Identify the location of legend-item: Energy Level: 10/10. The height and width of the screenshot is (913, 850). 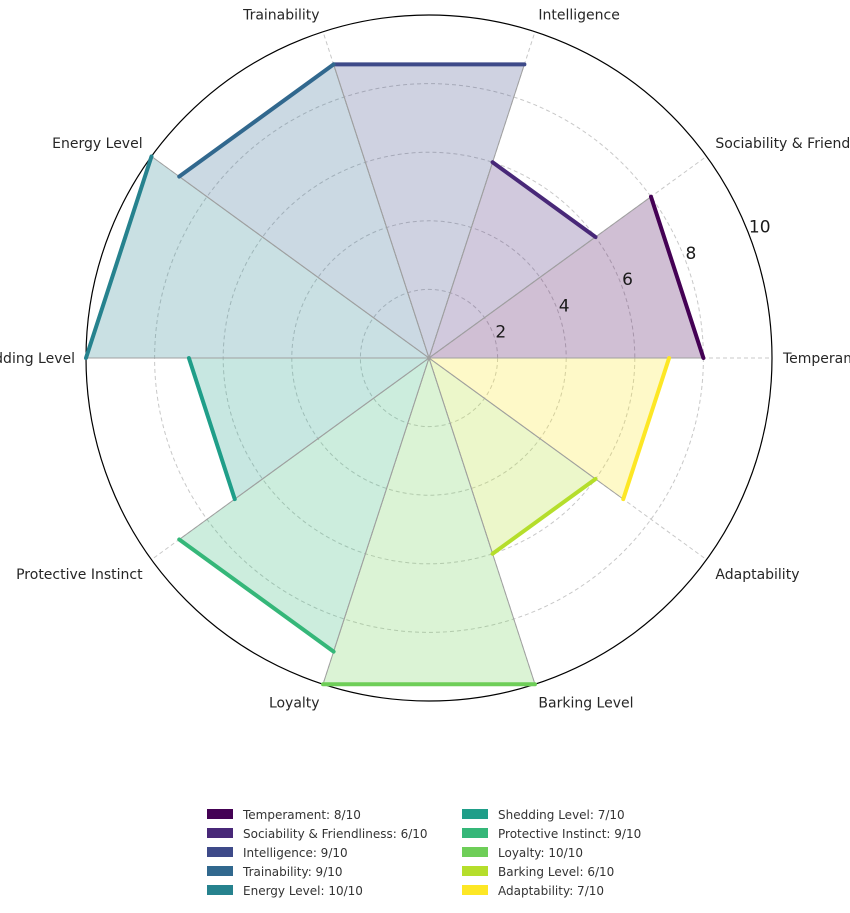
(285, 891).